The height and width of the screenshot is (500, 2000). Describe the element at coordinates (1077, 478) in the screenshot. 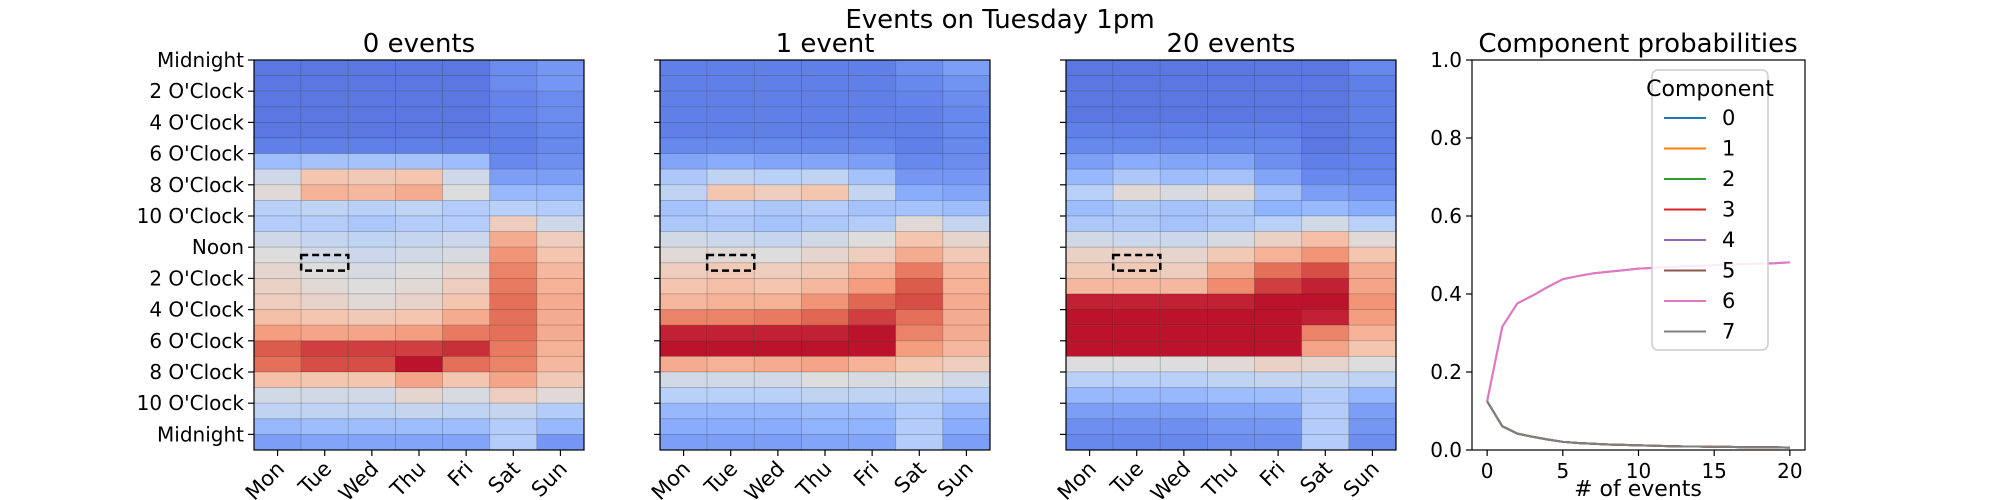

I see `x-tick-label: Mon` at that location.